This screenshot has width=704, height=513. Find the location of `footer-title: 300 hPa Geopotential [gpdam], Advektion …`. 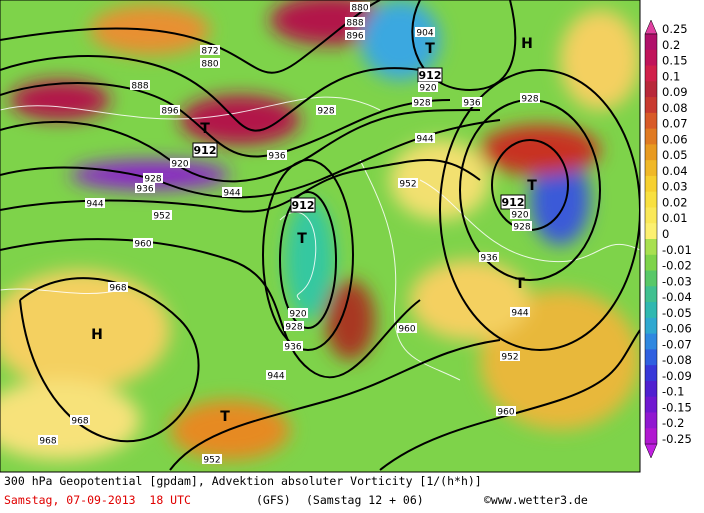

footer-title: 300 hPa Geopotential [gpdam], Advektion … is located at coordinates (243, 481).